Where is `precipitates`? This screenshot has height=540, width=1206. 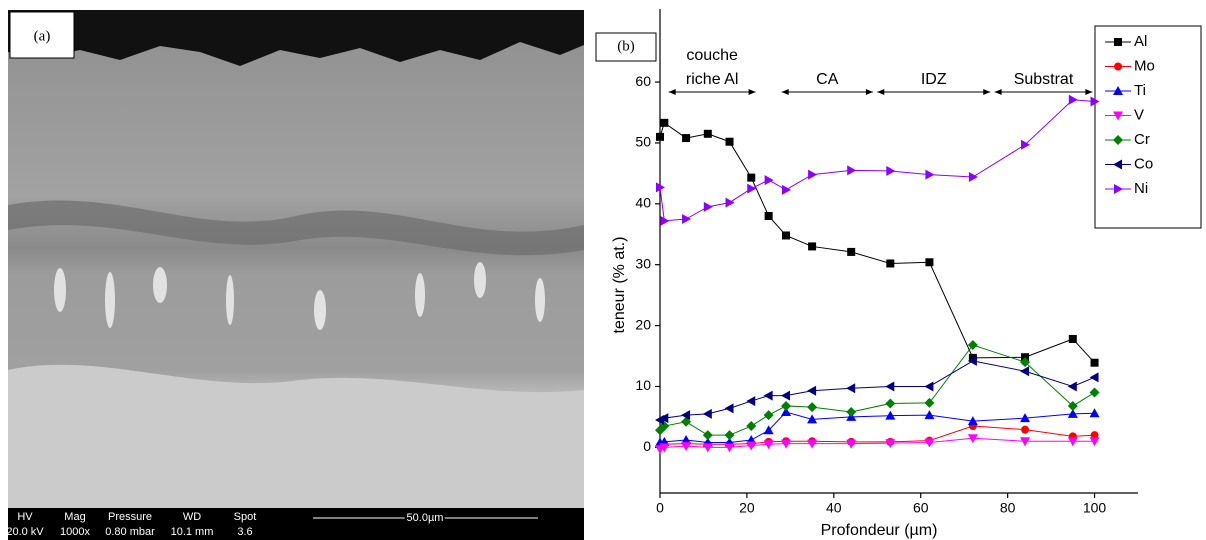 precipitates is located at coordinates (299, 296).